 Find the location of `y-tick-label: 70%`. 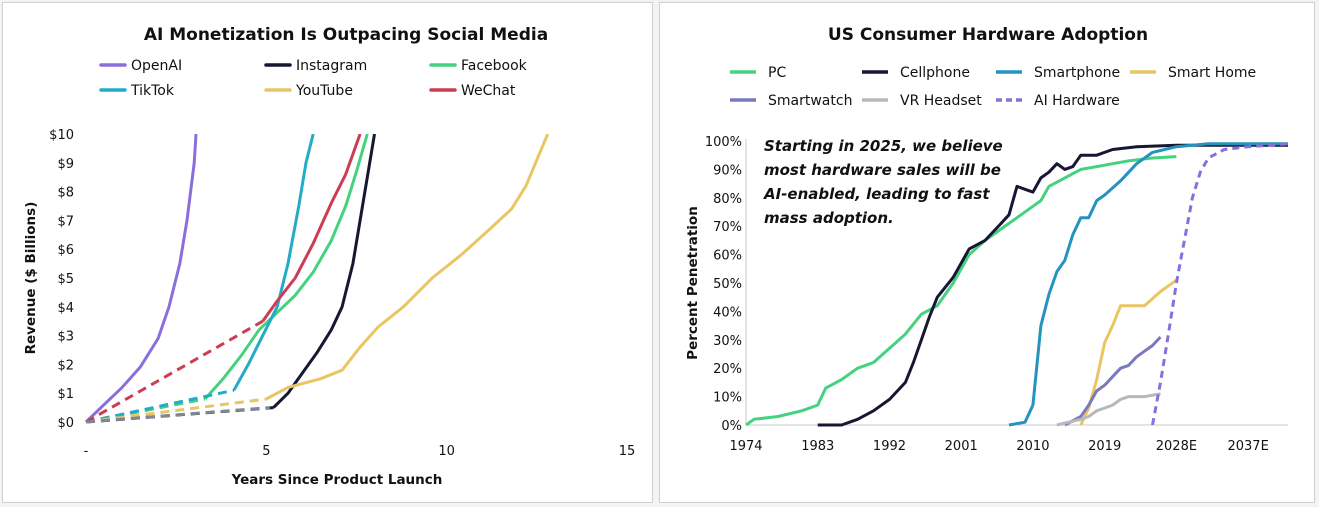

y-tick-label: 70% is located at coordinates (727, 227).